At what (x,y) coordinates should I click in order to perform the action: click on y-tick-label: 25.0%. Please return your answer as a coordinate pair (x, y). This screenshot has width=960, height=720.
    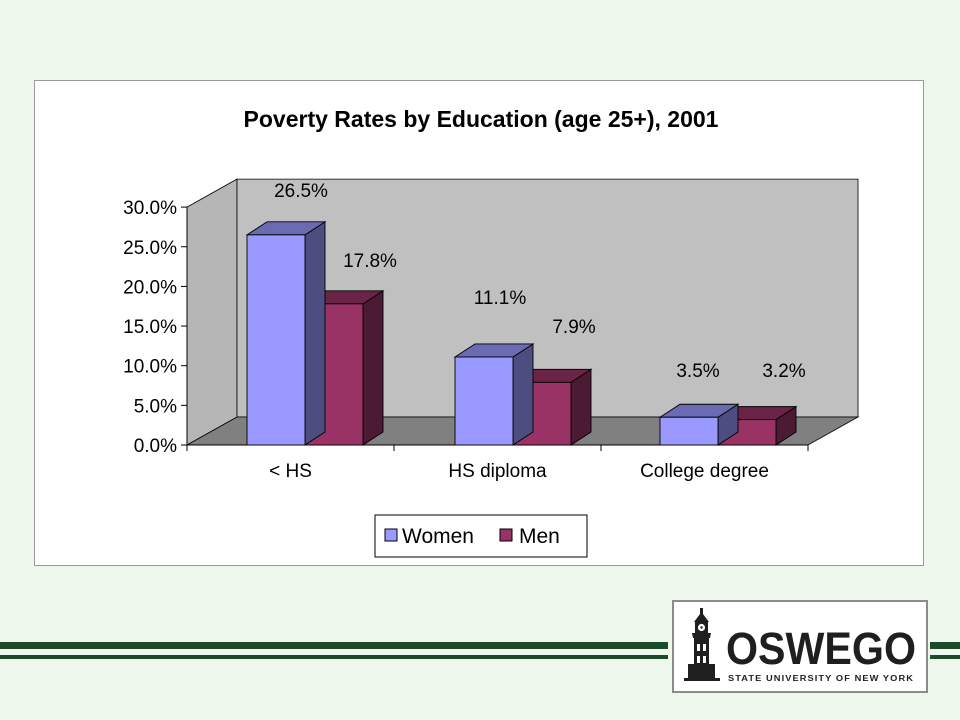
    Looking at the image, I should click on (150, 248).